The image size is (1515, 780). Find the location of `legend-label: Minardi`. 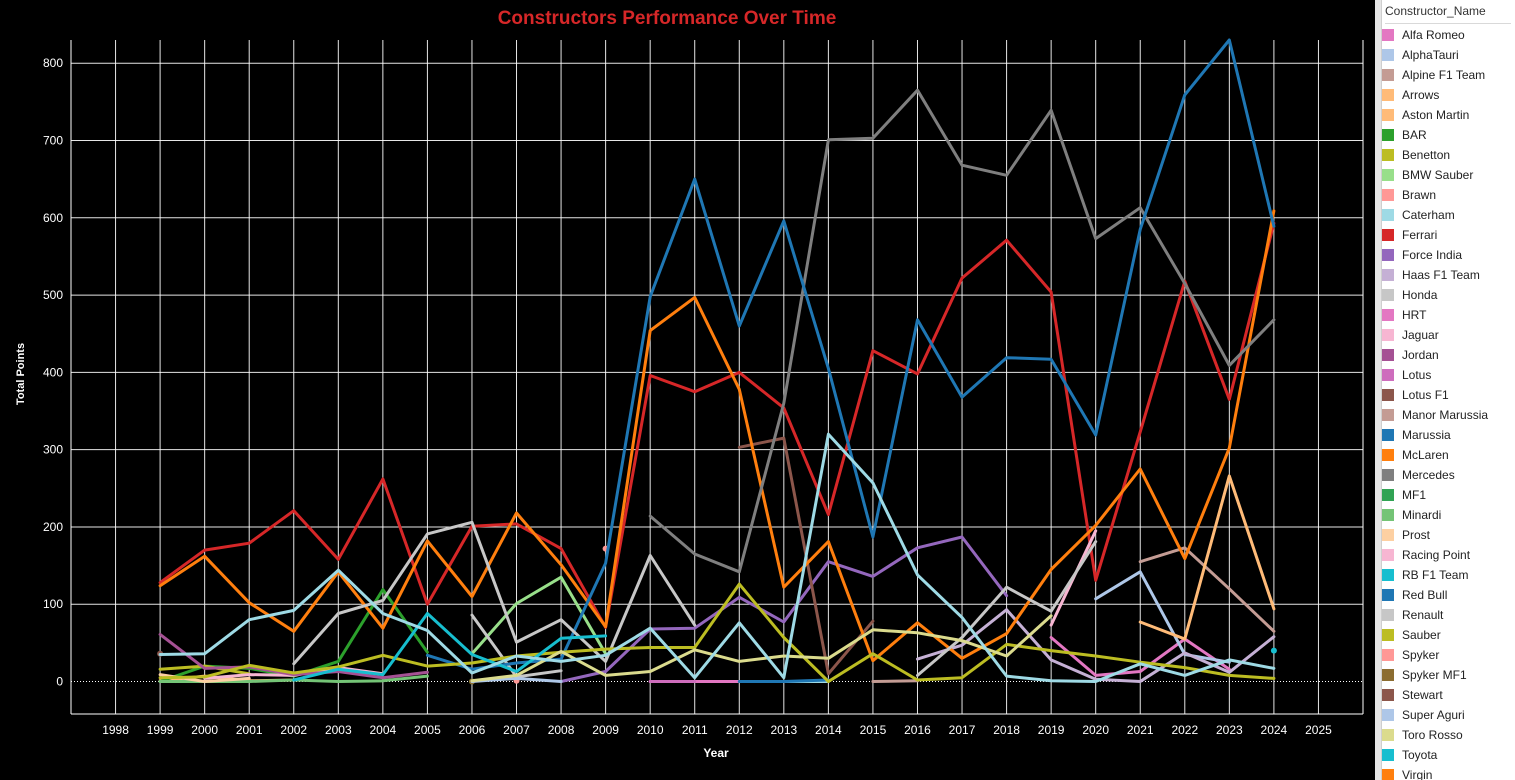

legend-label: Minardi is located at coordinates (1422, 515).